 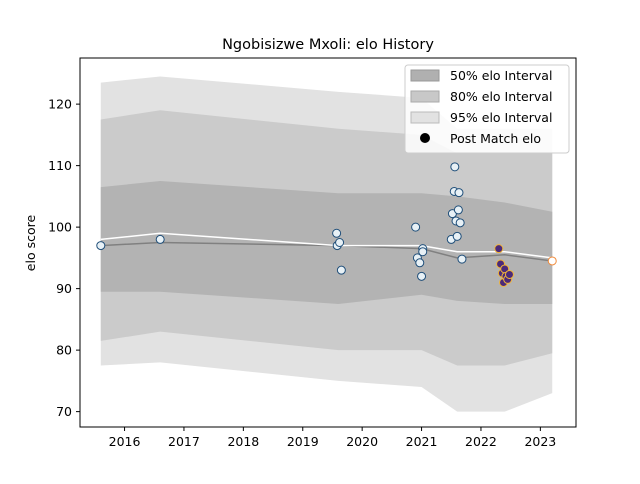 What do you see at coordinates (64, 258) in the screenshot?
I see `y-axis: 70 80 90 100 110 120` at bounding box center [64, 258].